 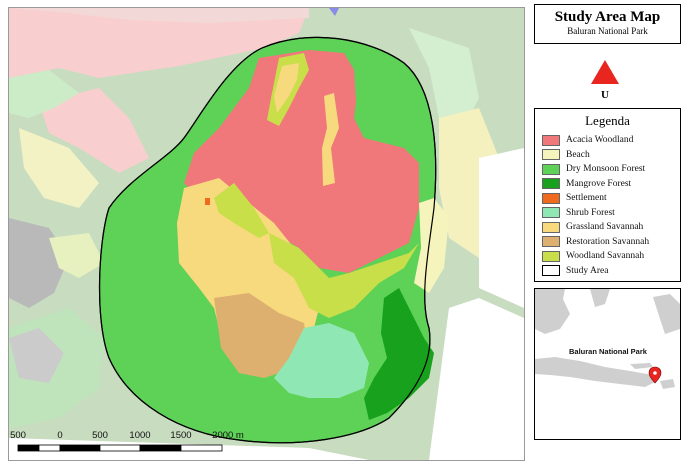 I want to click on scale-bar-labels: 500 0 500 1000 1500 2000 m, so click(x=130, y=436).